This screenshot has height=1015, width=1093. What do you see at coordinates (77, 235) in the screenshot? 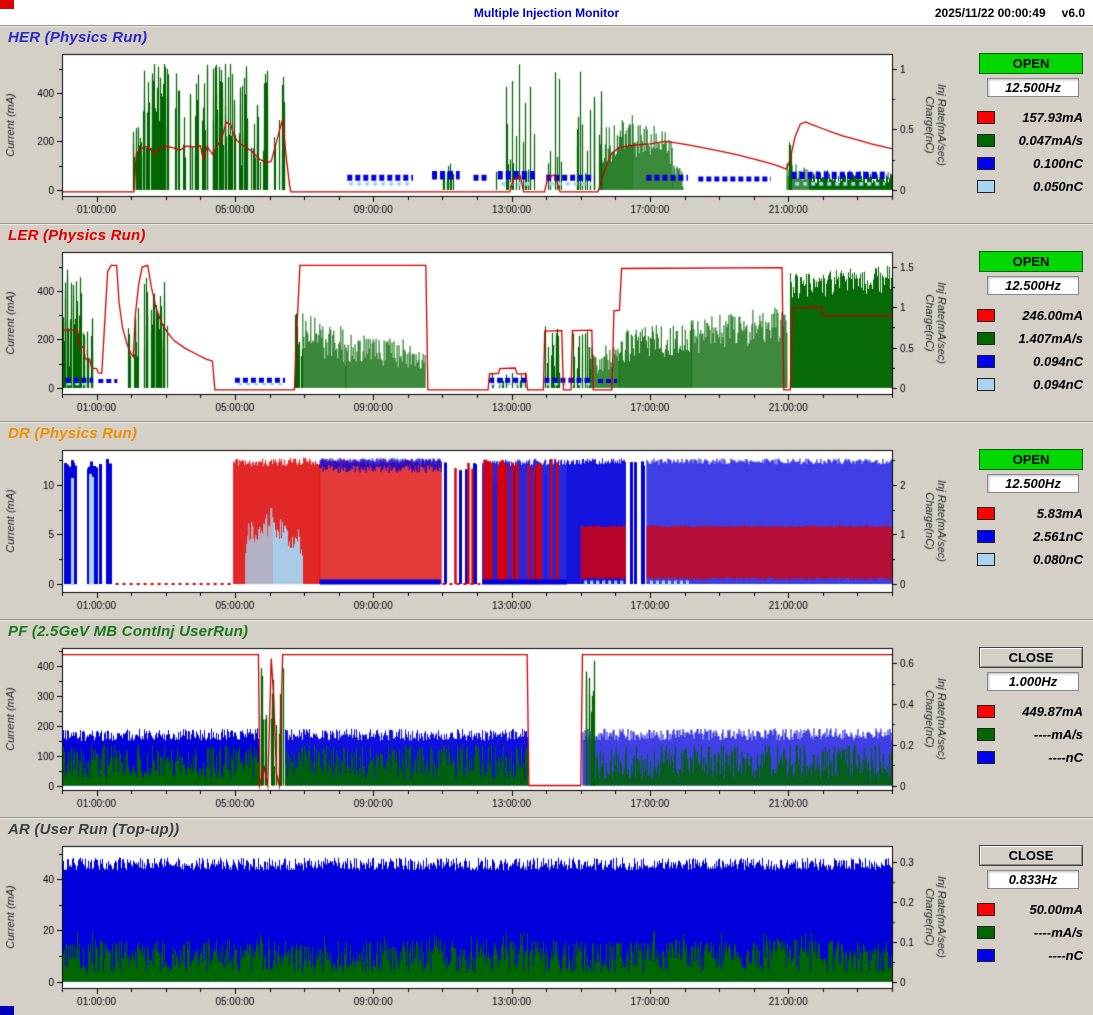
I see `panel-title-ler: LER (Physics Run)` at bounding box center [77, 235].